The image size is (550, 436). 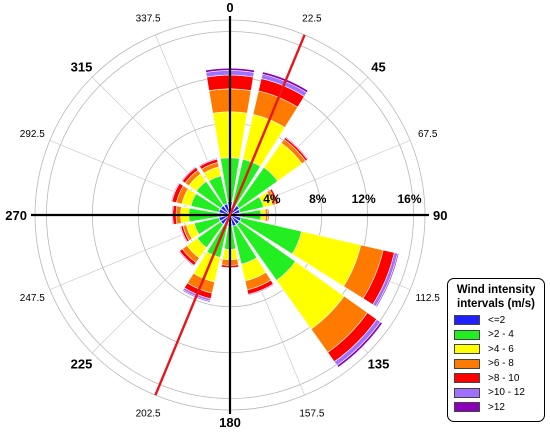 I want to click on direction-label-22.5: 22.5, so click(x=312, y=18).